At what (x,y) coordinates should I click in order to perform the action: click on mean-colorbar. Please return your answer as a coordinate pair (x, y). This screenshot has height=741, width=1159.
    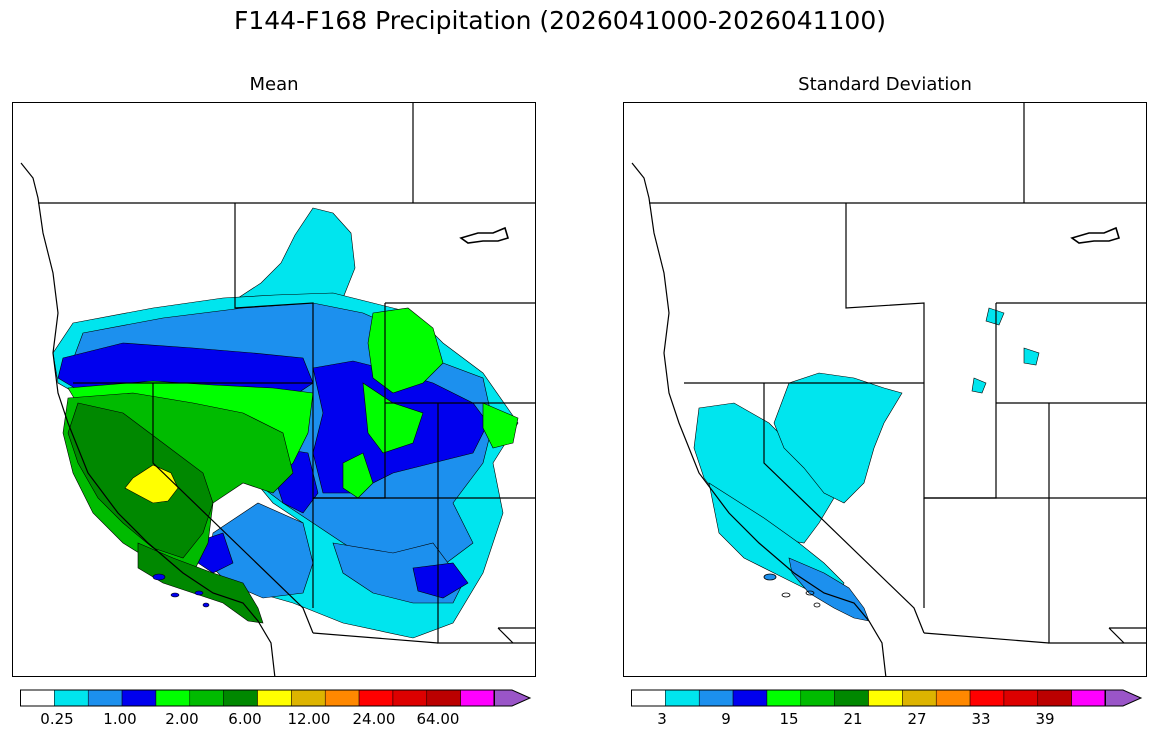
    Looking at the image, I should click on (276, 700).